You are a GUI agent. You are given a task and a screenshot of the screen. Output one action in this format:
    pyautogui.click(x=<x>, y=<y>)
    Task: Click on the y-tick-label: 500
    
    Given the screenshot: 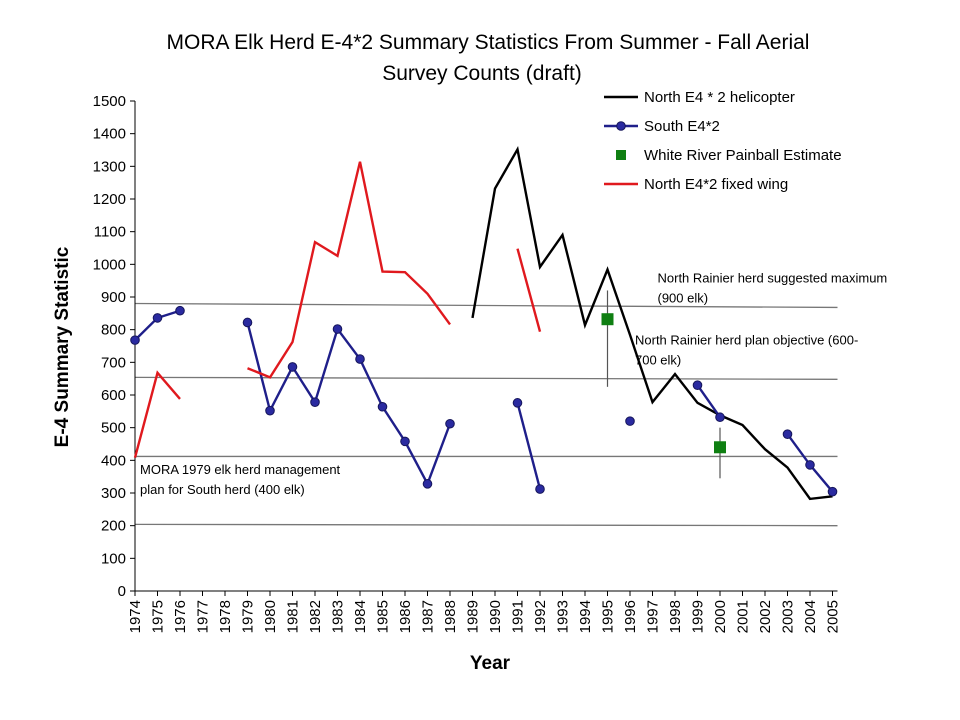 What is the action you would take?
    pyautogui.click(x=113, y=428)
    